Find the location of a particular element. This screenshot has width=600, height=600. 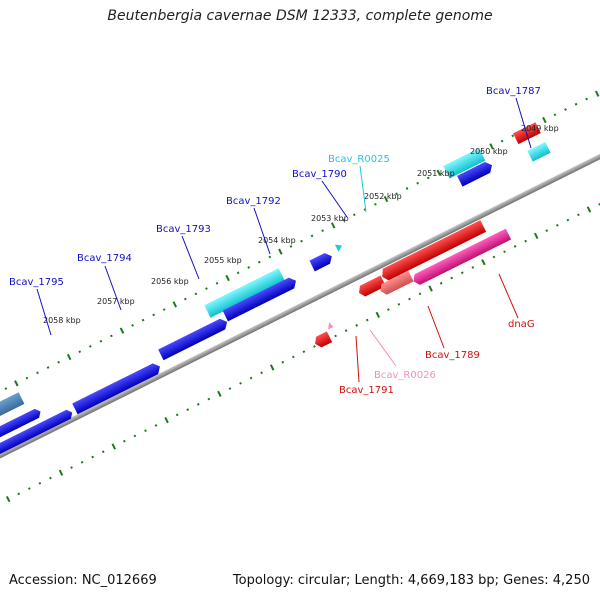

kbp-label: 2052 kbp is located at coordinates (383, 196).